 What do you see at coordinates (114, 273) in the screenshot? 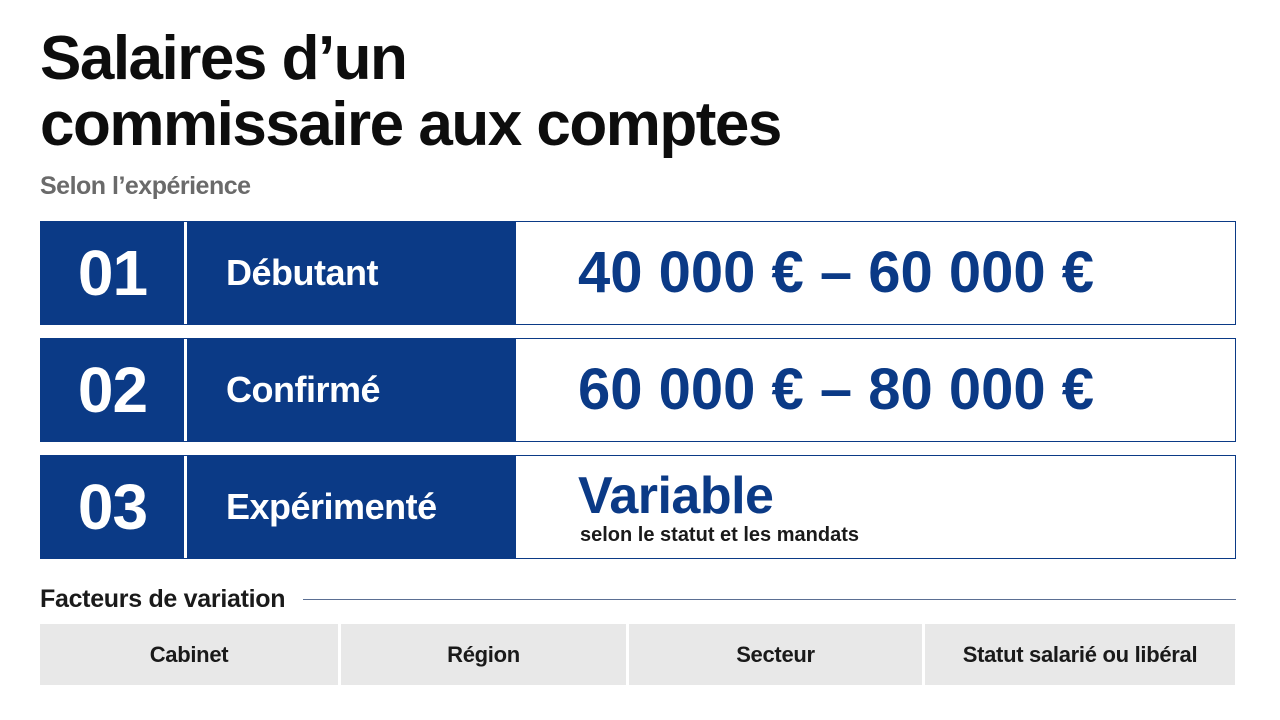
I see `level-number: 01` at bounding box center [114, 273].